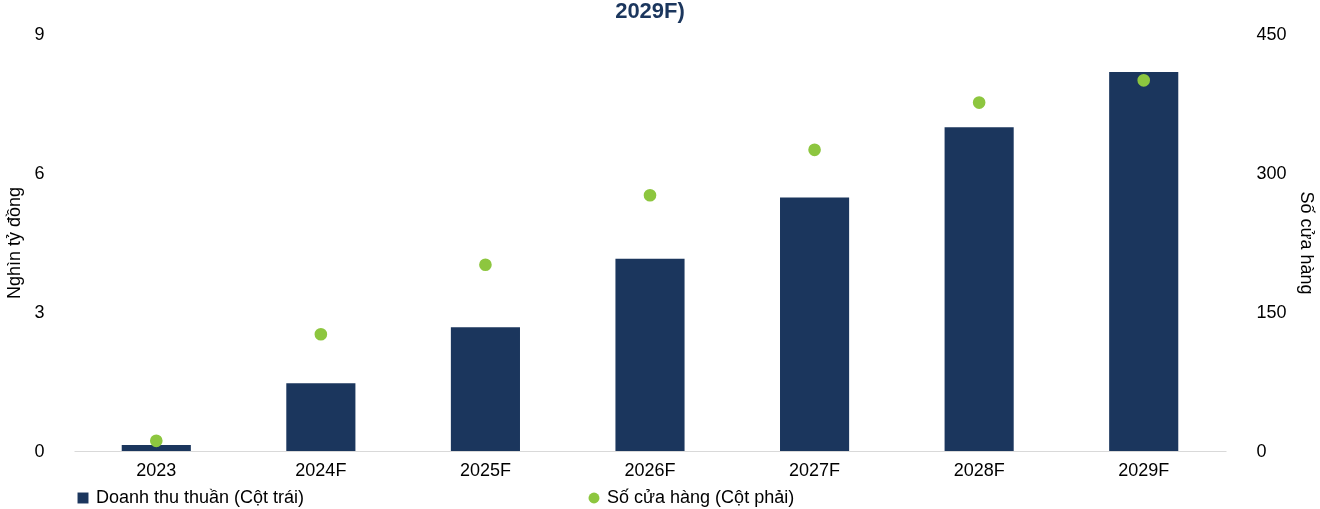 This screenshot has width=1320, height=509. What do you see at coordinates (650, 469) in the screenshot?
I see `x-tick-label: 2026F` at bounding box center [650, 469].